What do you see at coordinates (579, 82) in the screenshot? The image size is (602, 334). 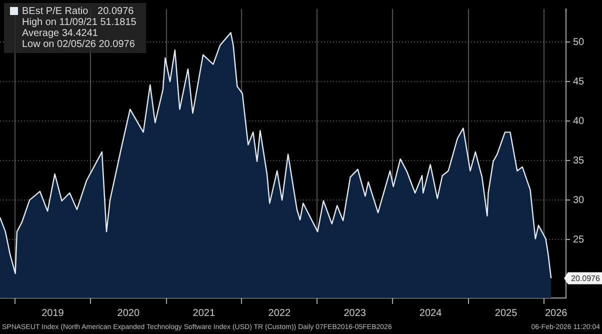 I see `y-tick-label: 45` at bounding box center [579, 82].